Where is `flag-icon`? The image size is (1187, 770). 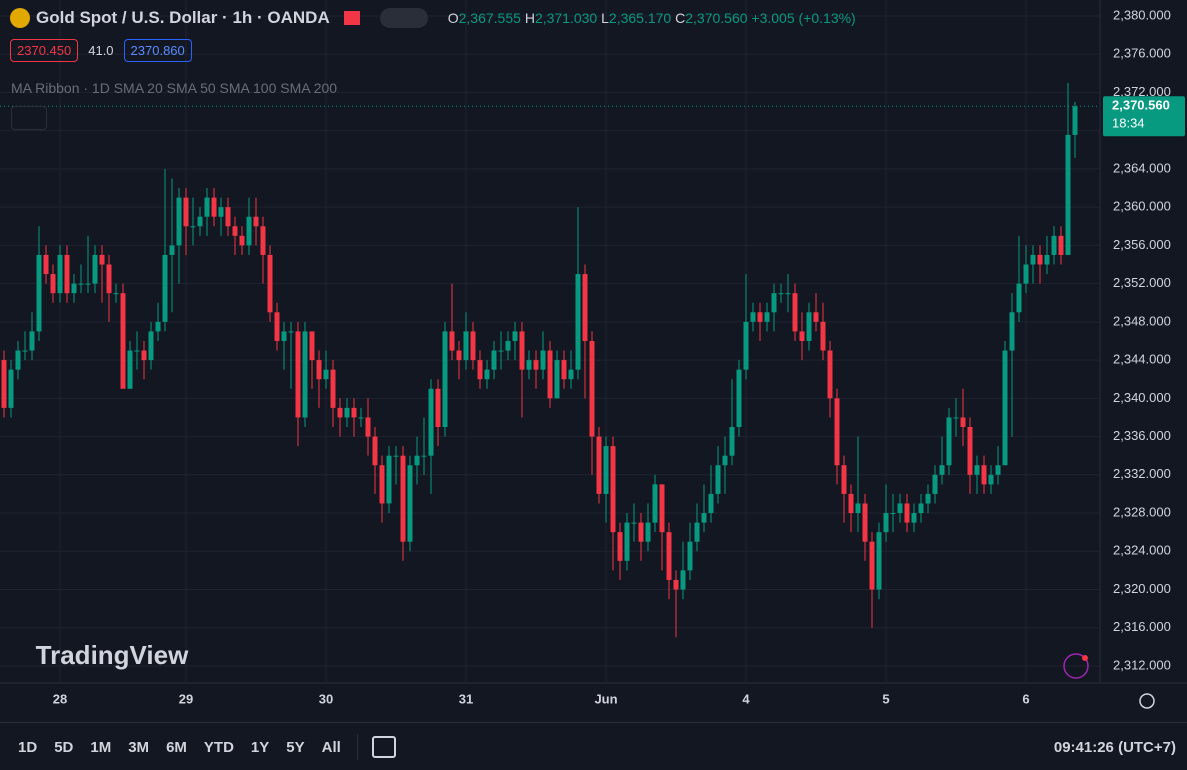 flag-icon is located at coordinates (351, 18).